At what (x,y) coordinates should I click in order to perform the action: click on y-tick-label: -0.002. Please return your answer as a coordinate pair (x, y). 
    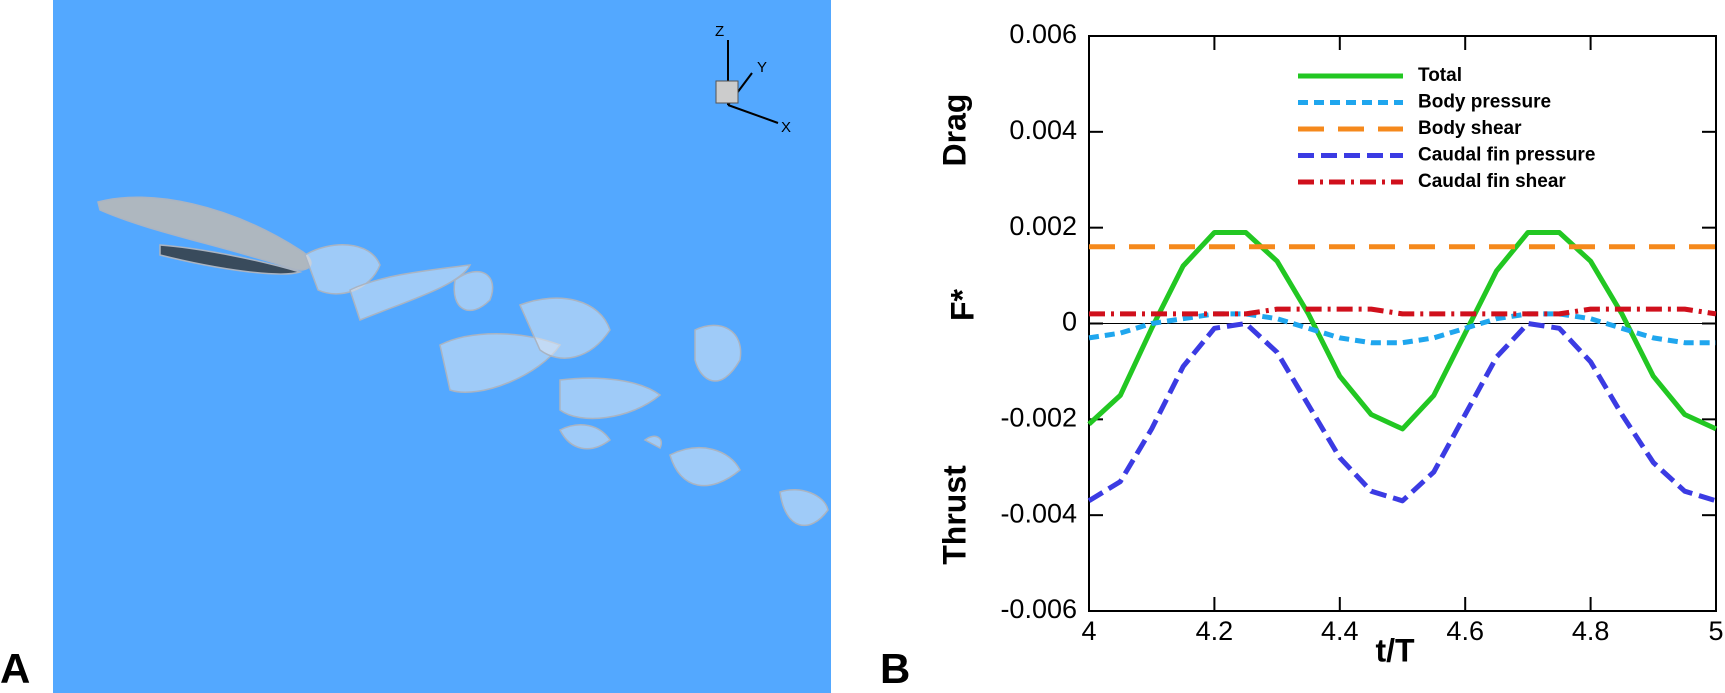
    Looking at the image, I should click on (1038, 417).